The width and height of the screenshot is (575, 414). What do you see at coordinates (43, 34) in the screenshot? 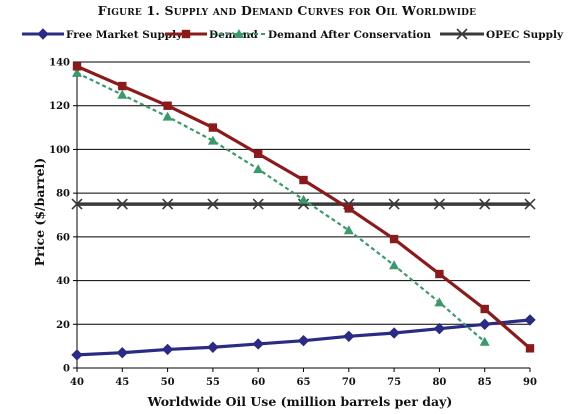
I see `legend-marker-free-market-supply` at bounding box center [43, 34].